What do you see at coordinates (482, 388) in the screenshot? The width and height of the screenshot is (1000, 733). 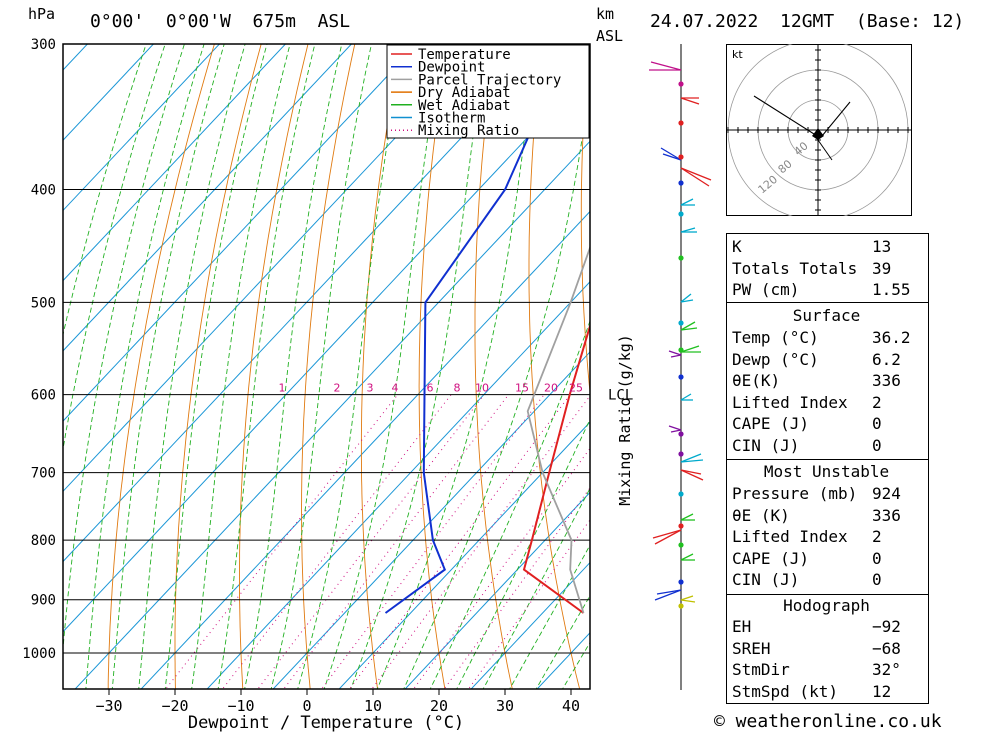 I see `mixing-ratio-label: 10` at bounding box center [482, 388].